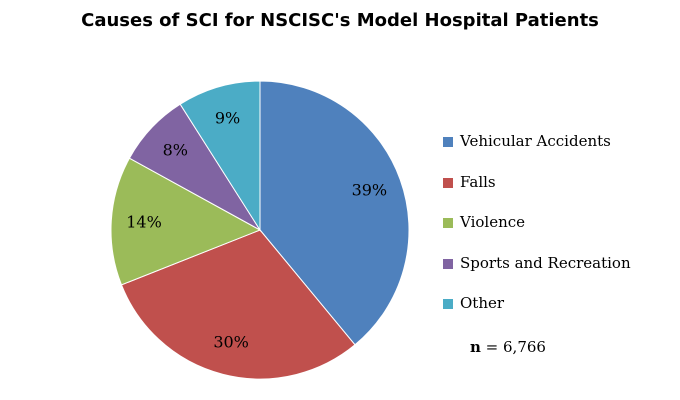 Image resolution: width=680 pixels, height=400 pixels. Describe the element at coordinates (493, 222) in the screenshot. I see `legend-label: Violence` at that location.